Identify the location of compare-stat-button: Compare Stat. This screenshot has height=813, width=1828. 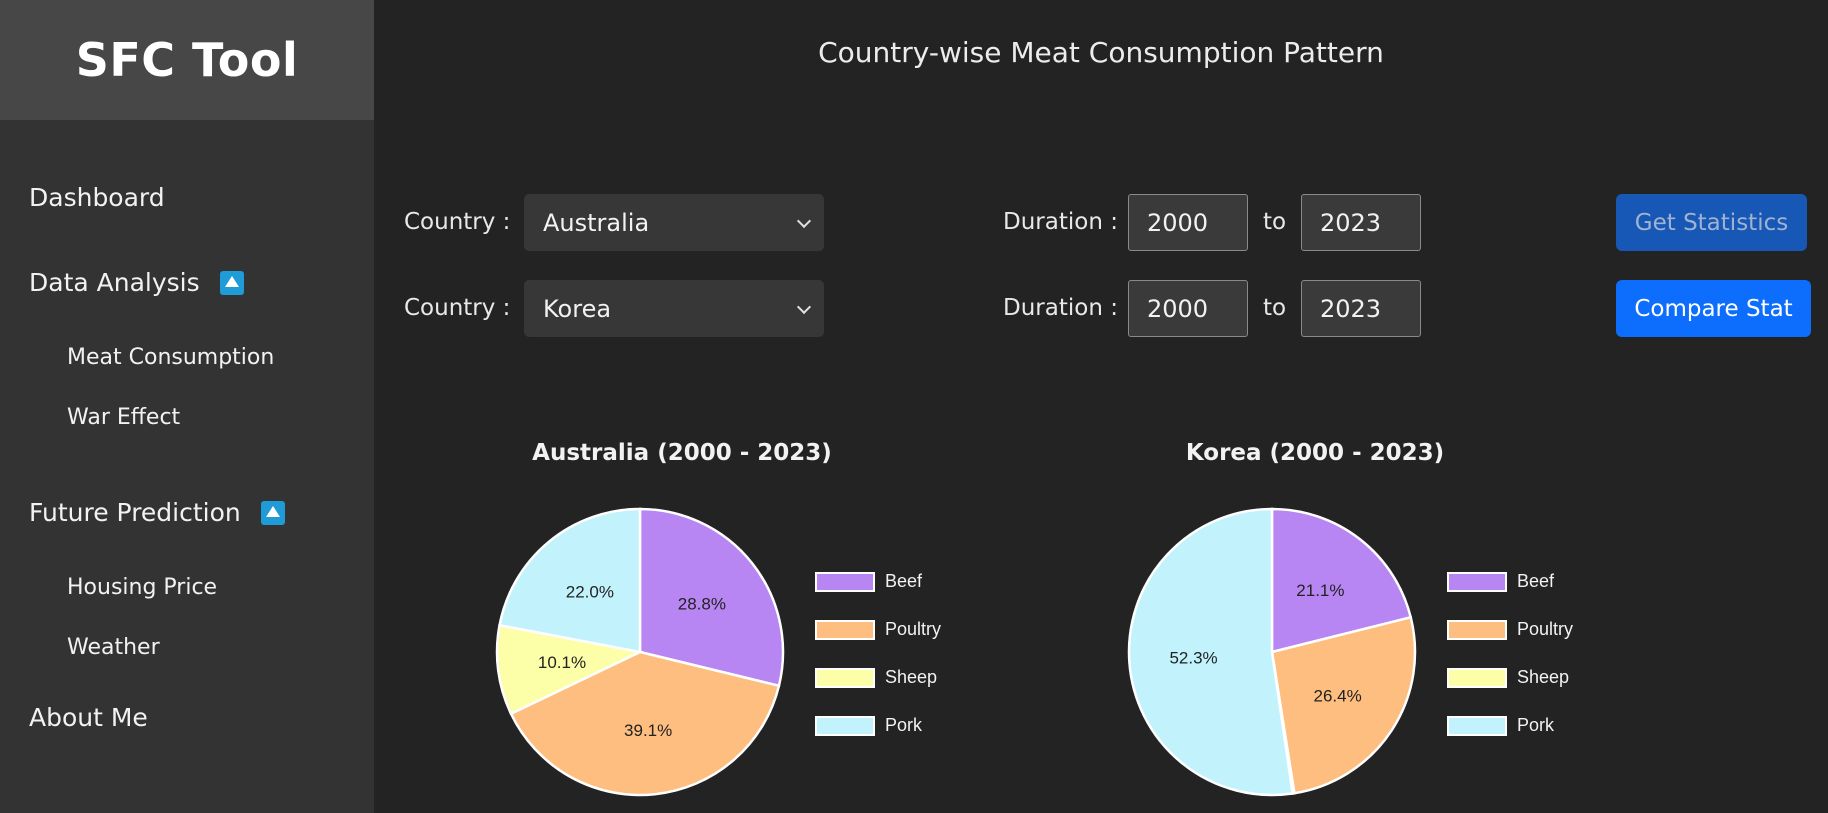
(1713, 308).